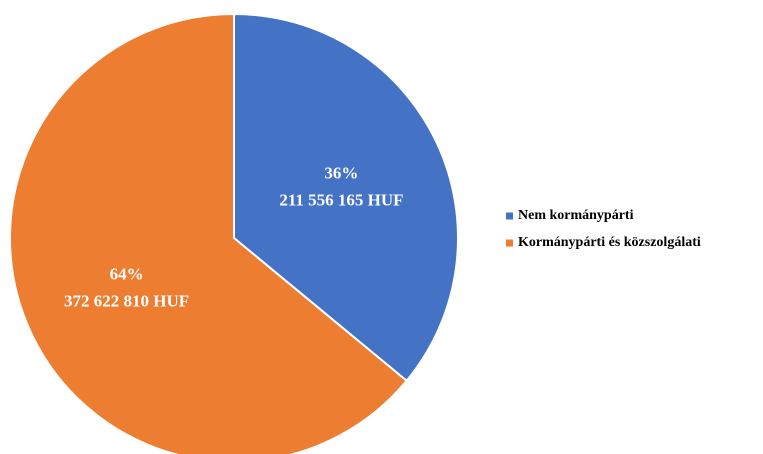 The width and height of the screenshot is (763, 454). Describe the element at coordinates (341, 199) in the screenshot. I see `slice-amount-label: 211 556 165 HUF` at that location.